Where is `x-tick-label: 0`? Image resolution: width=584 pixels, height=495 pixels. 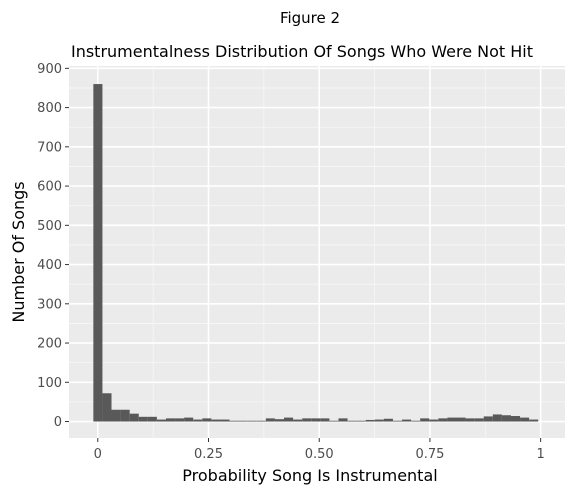
x-tick-label: 0 is located at coordinates (98, 454).